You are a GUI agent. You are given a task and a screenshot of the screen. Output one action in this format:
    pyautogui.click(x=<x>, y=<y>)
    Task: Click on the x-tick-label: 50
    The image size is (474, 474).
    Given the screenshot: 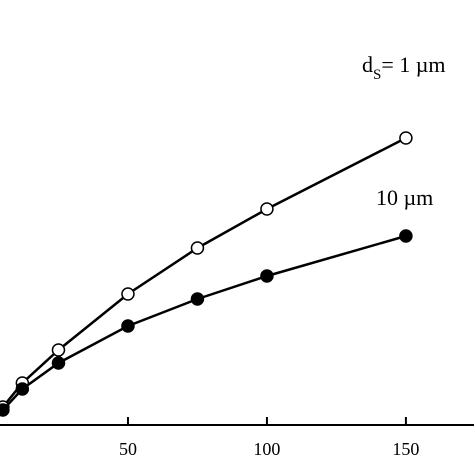 What is the action you would take?
    pyautogui.click(x=128, y=449)
    